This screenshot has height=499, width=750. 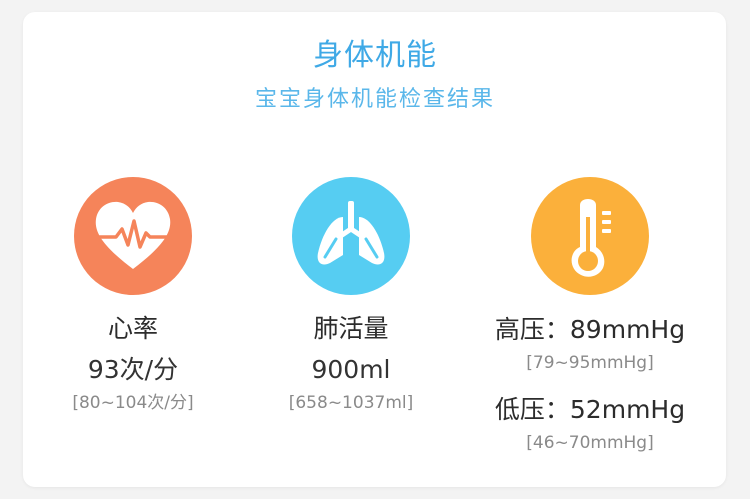 What do you see at coordinates (132, 328) in the screenshot?
I see `heart-rate-label: 心率` at bounding box center [132, 328].